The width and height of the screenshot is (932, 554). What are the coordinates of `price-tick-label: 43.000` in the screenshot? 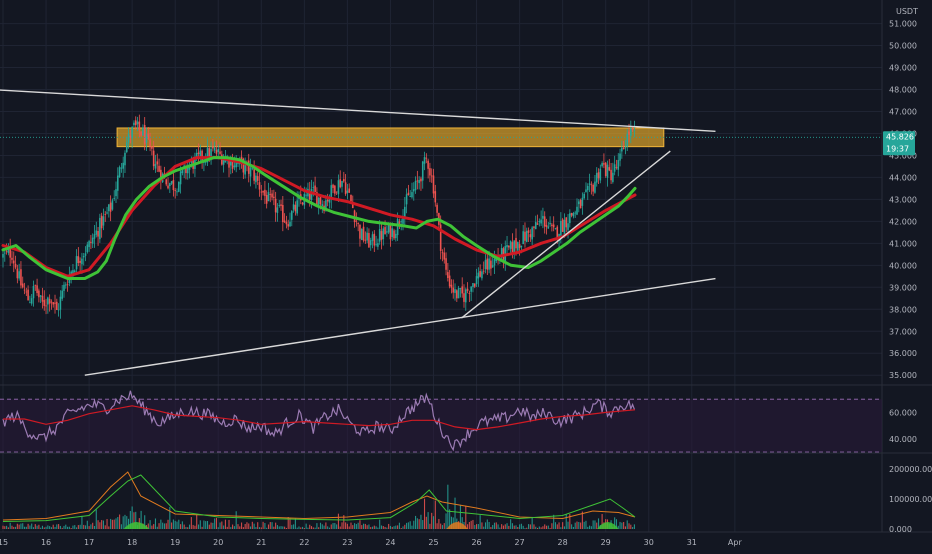 It's located at (903, 199).